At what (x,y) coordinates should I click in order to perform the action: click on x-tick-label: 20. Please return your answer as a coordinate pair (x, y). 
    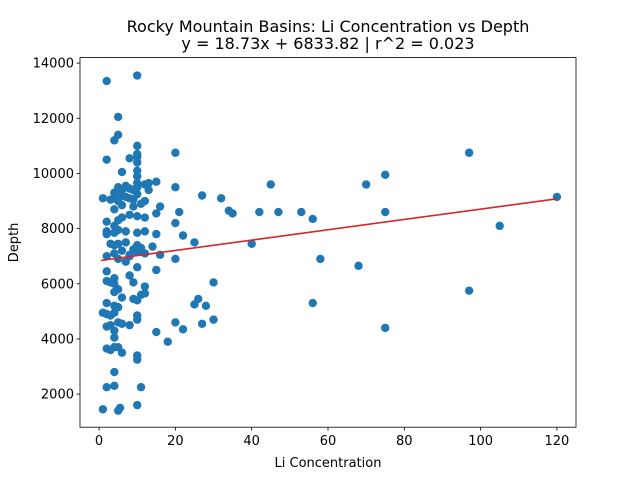
    Looking at the image, I should click on (175, 441).